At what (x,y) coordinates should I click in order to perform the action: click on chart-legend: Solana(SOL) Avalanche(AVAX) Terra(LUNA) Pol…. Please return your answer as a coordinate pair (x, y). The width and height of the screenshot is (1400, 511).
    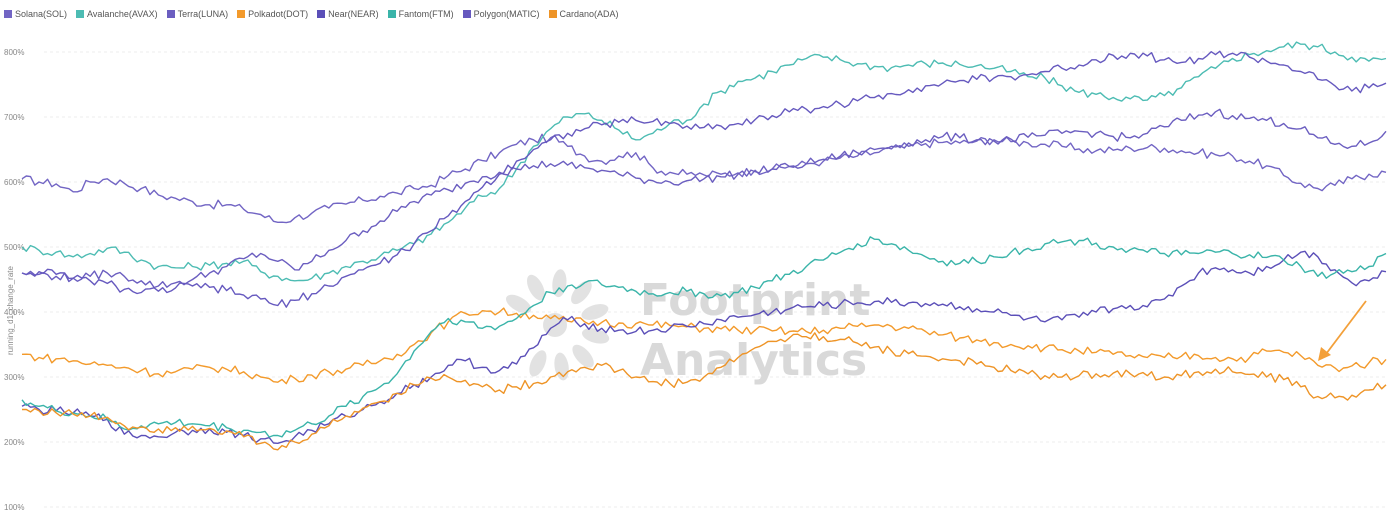
    Looking at the image, I should click on (316, 14).